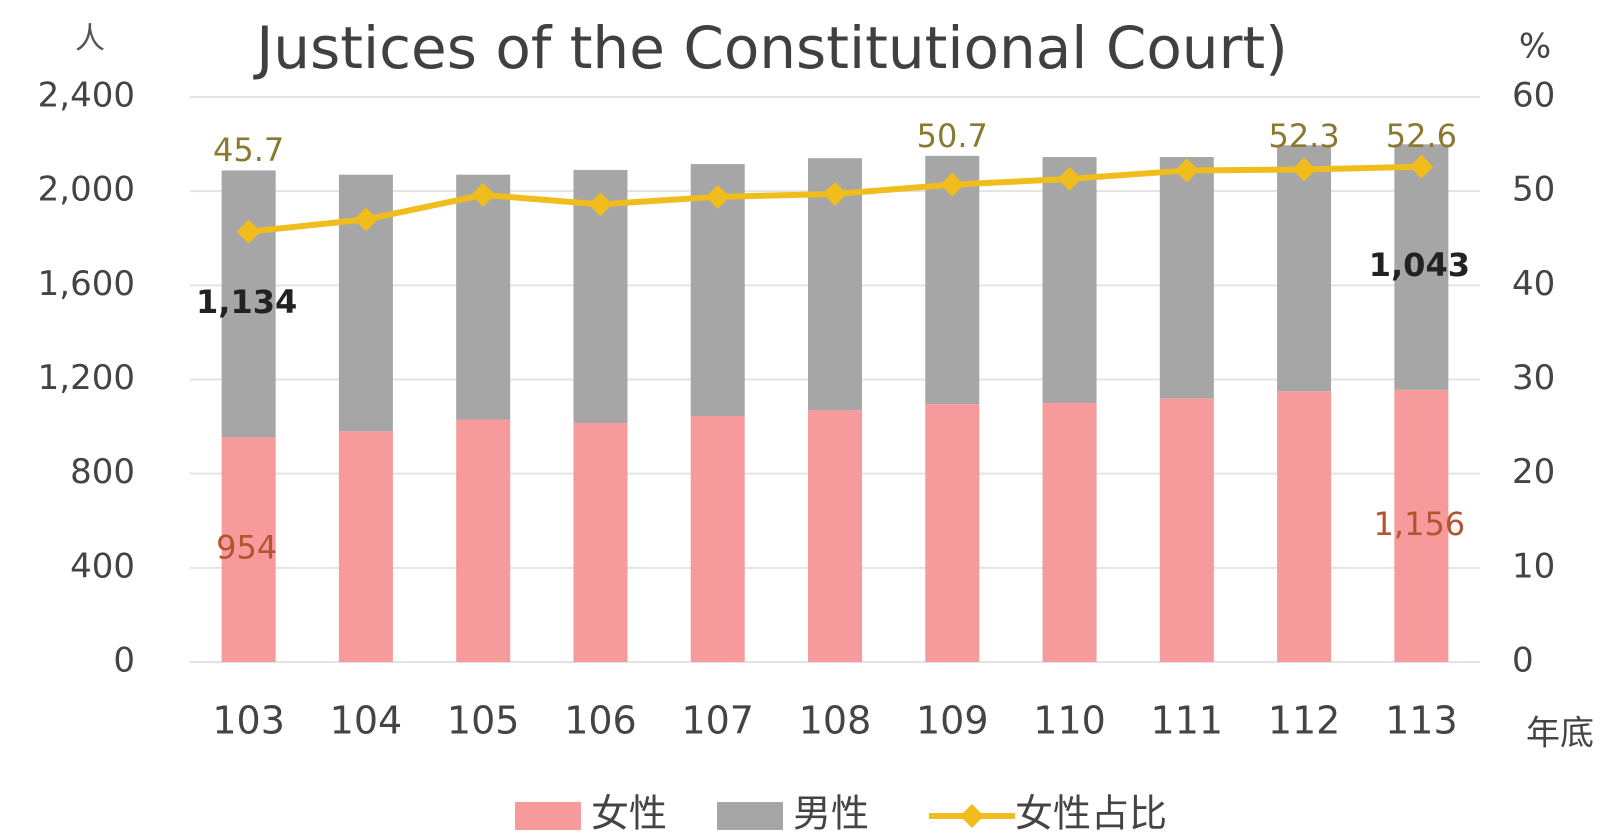 The height and width of the screenshot is (840, 1622). What do you see at coordinates (770, 48) in the screenshot?
I see `chart-title: Justices of the Constitutional Court)` at bounding box center [770, 48].